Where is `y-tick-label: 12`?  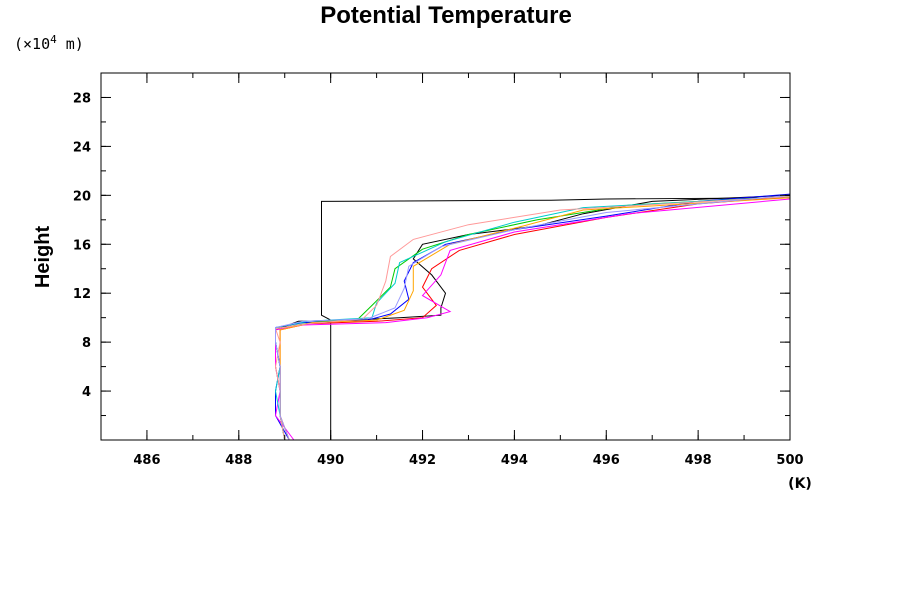
y-tick-label: 12 is located at coordinates (82, 294).